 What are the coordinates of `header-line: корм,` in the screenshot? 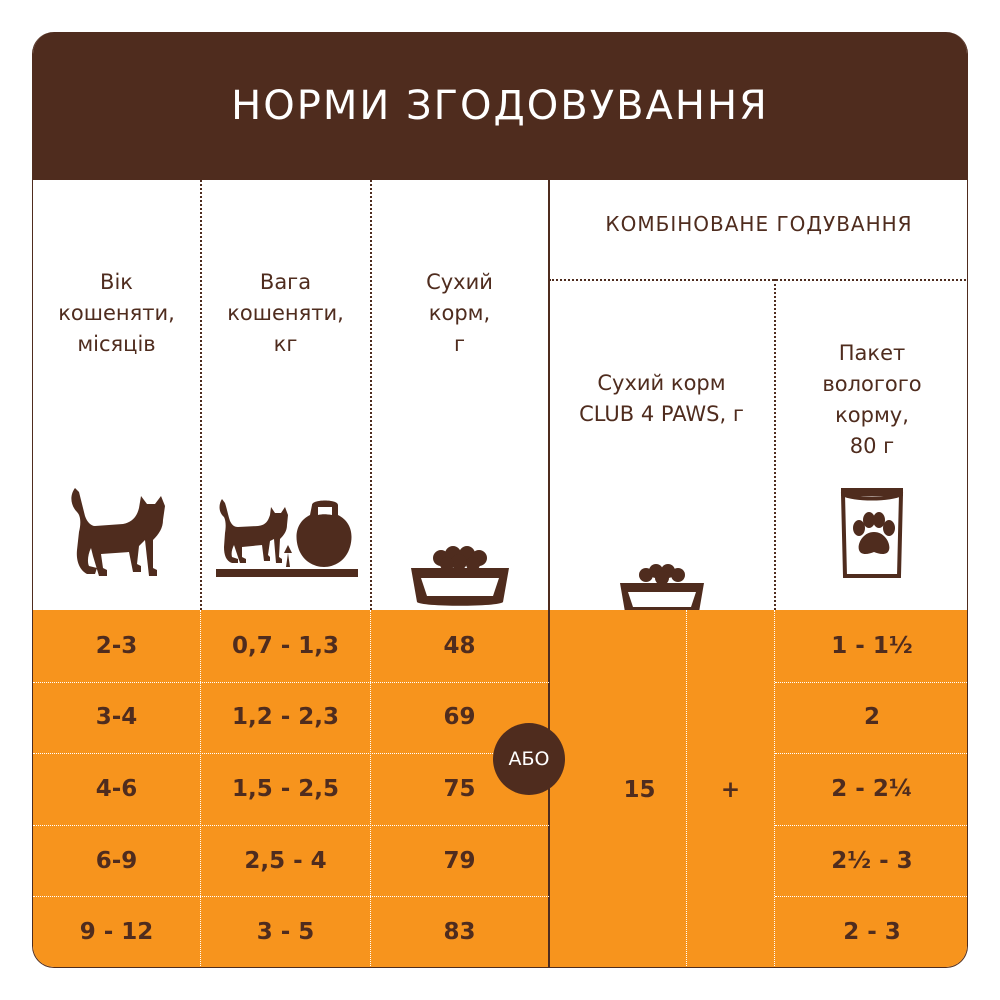 It's located at (459, 313).